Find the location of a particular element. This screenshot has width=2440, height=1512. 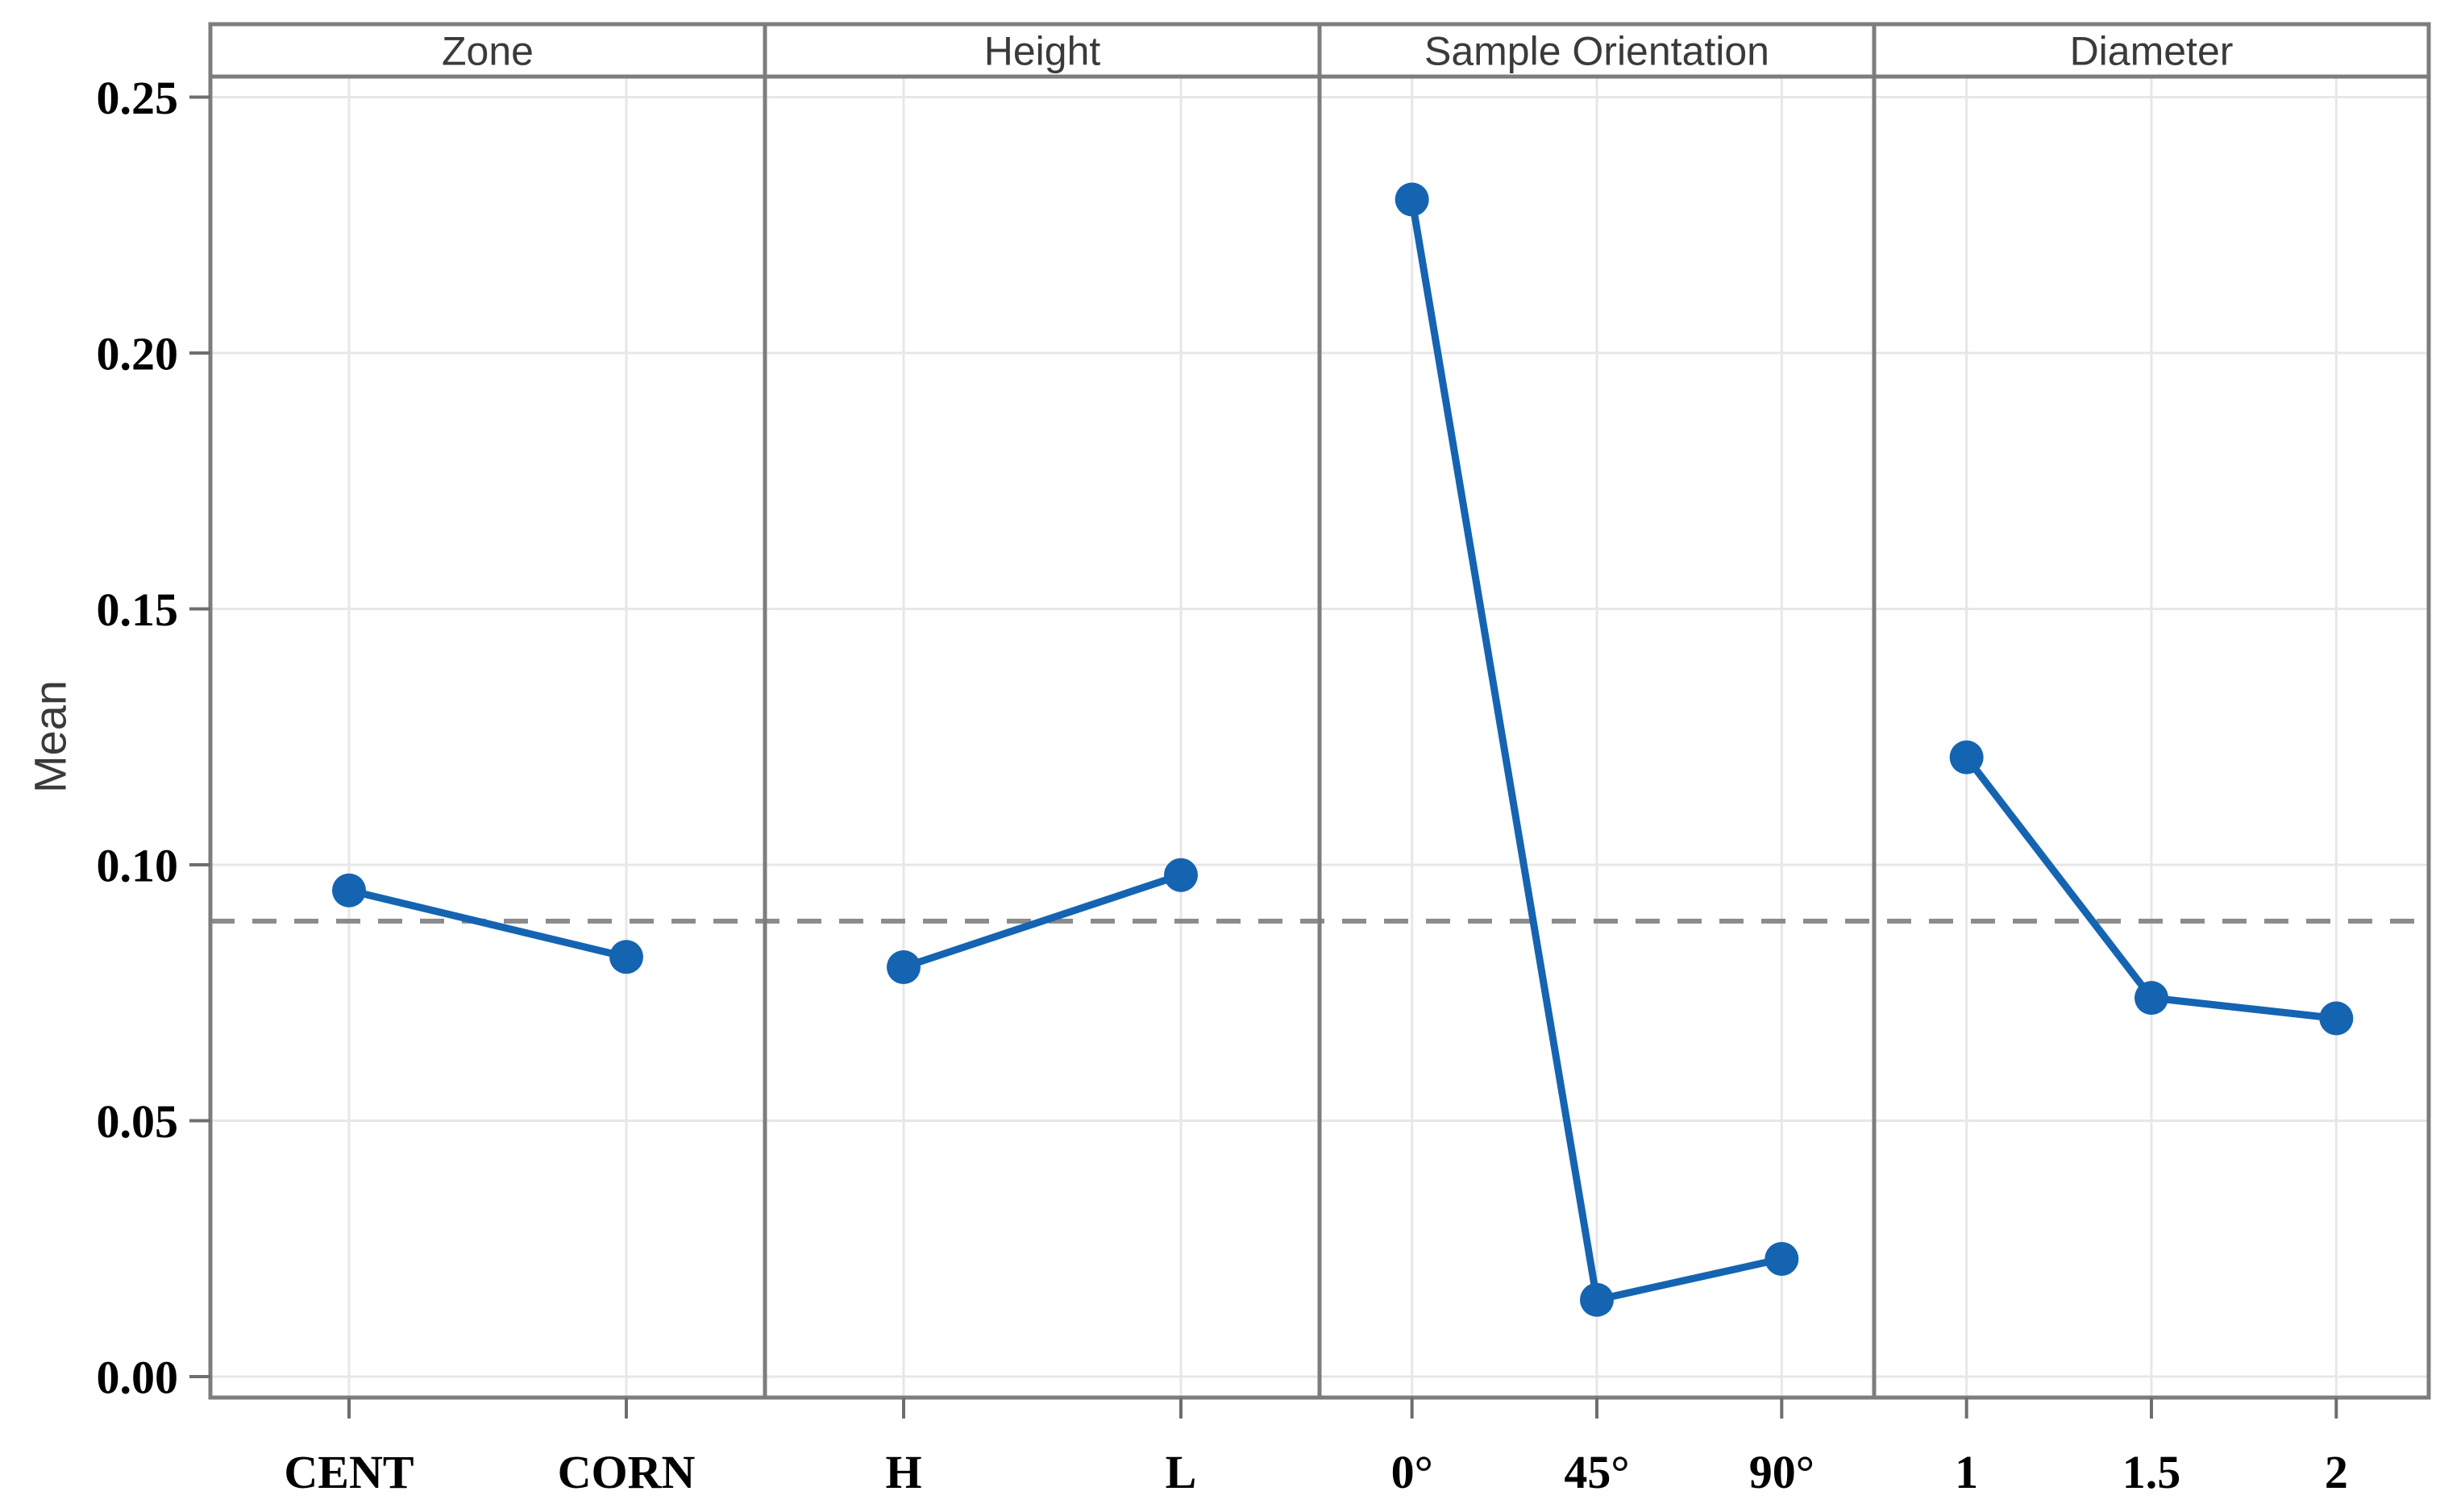

x-category-label: CENT is located at coordinates (349, 1472).